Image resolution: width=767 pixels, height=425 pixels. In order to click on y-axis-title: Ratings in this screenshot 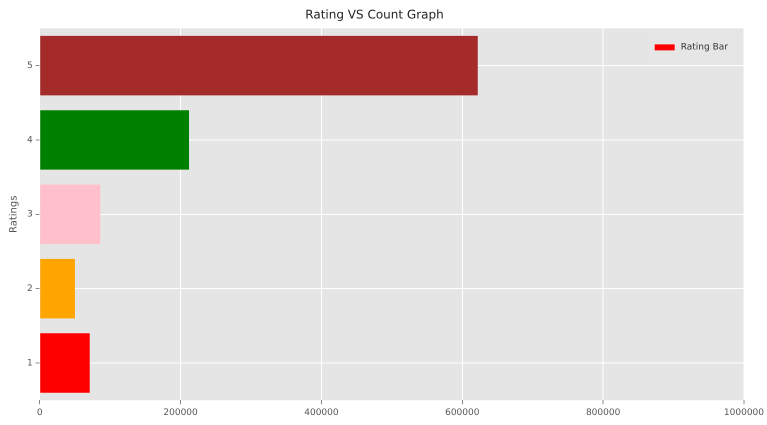, I will do `click(14, 215)`.